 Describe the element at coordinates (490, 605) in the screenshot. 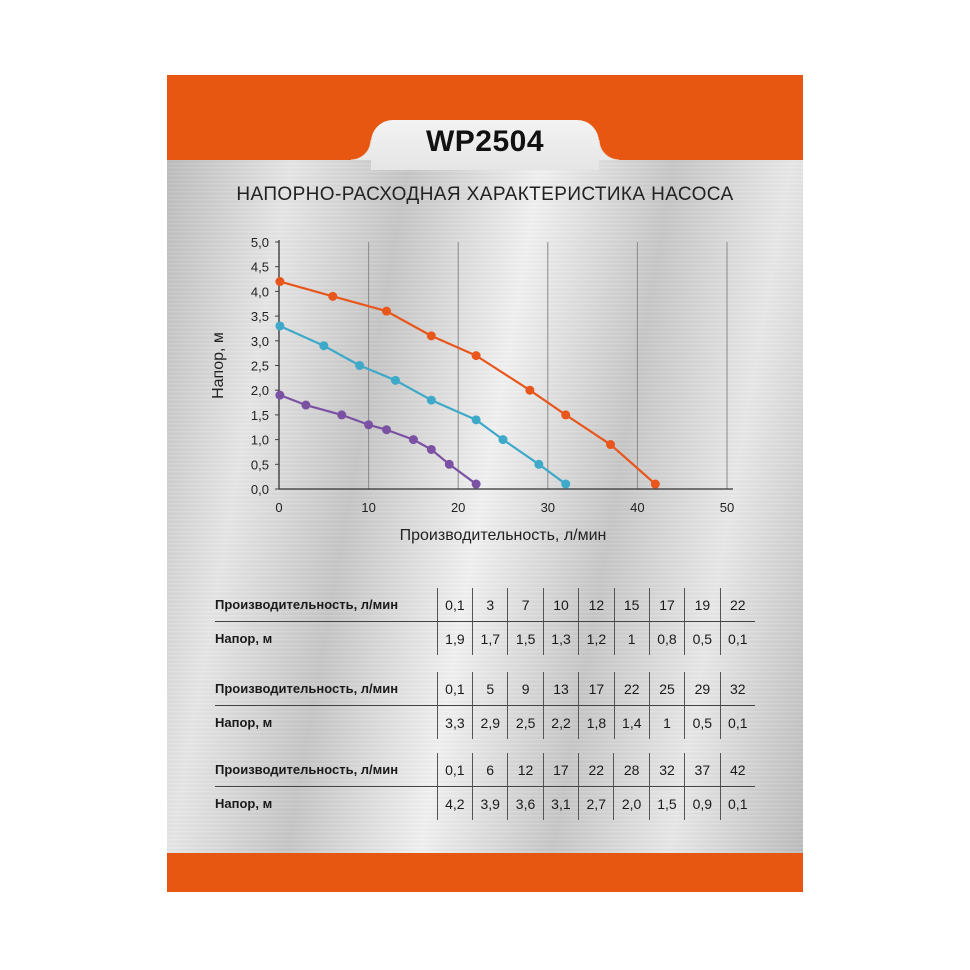

I see `flow-cell: 3` at that location.